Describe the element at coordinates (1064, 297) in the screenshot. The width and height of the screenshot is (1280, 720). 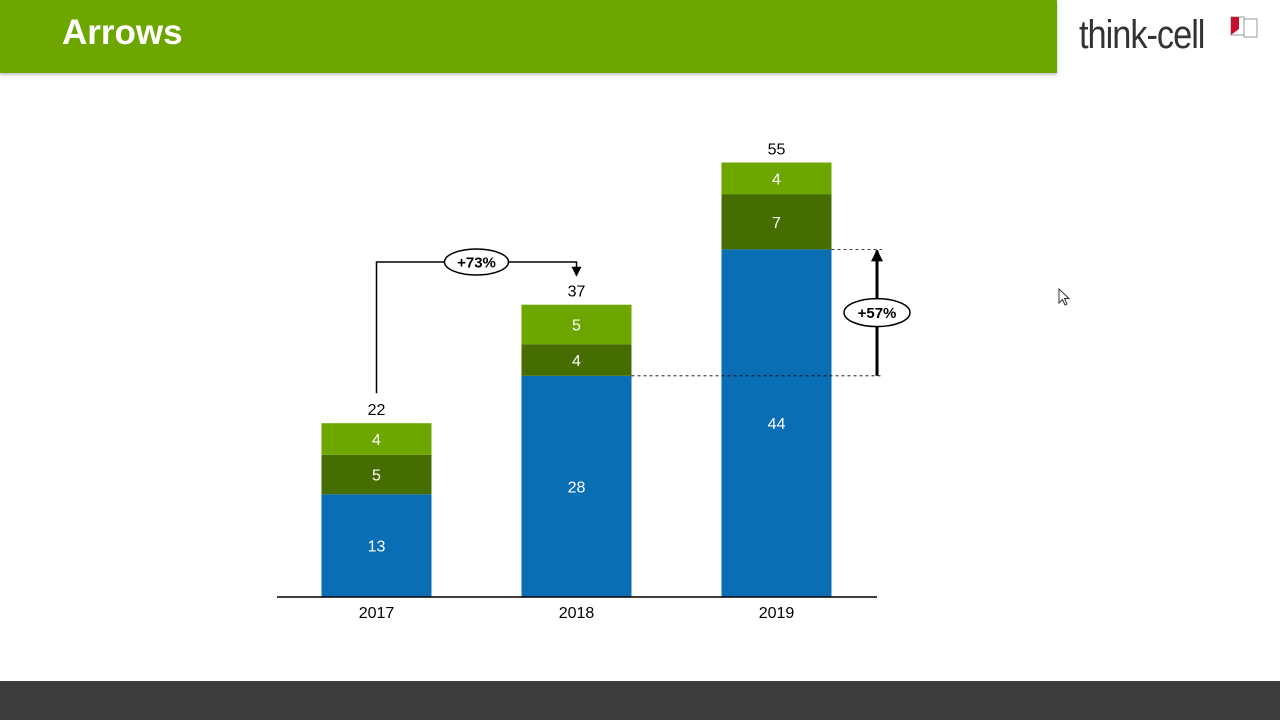
I see `mouse-cursor-icon` at that location.